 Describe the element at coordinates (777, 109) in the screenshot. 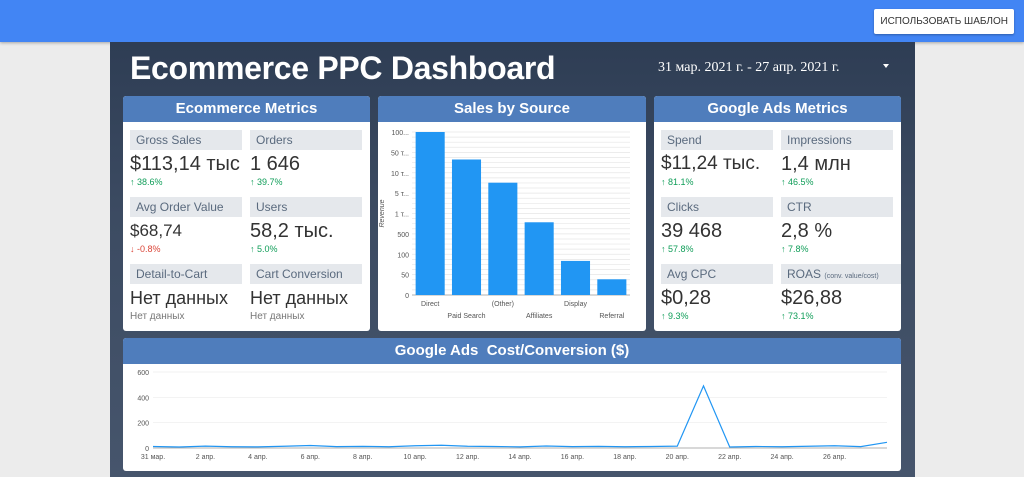

I see `google-ads-metrics-title: Google Ads Metrics` at that location.